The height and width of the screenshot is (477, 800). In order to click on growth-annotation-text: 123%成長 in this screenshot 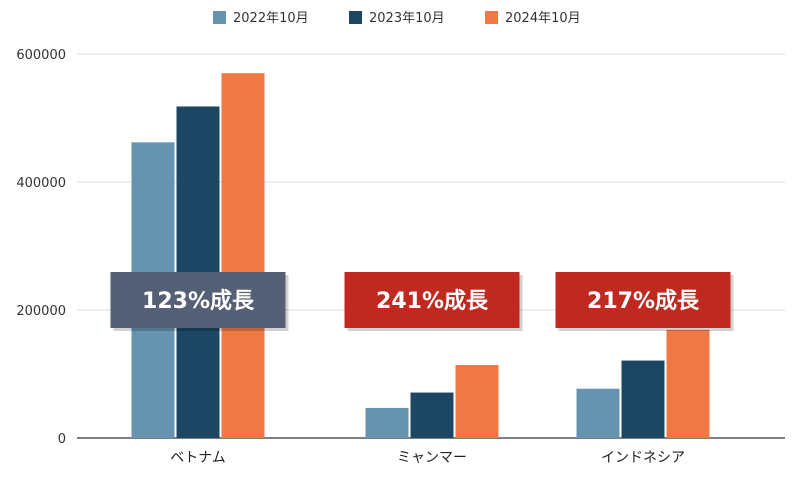, I will do `click(198, 301)`.